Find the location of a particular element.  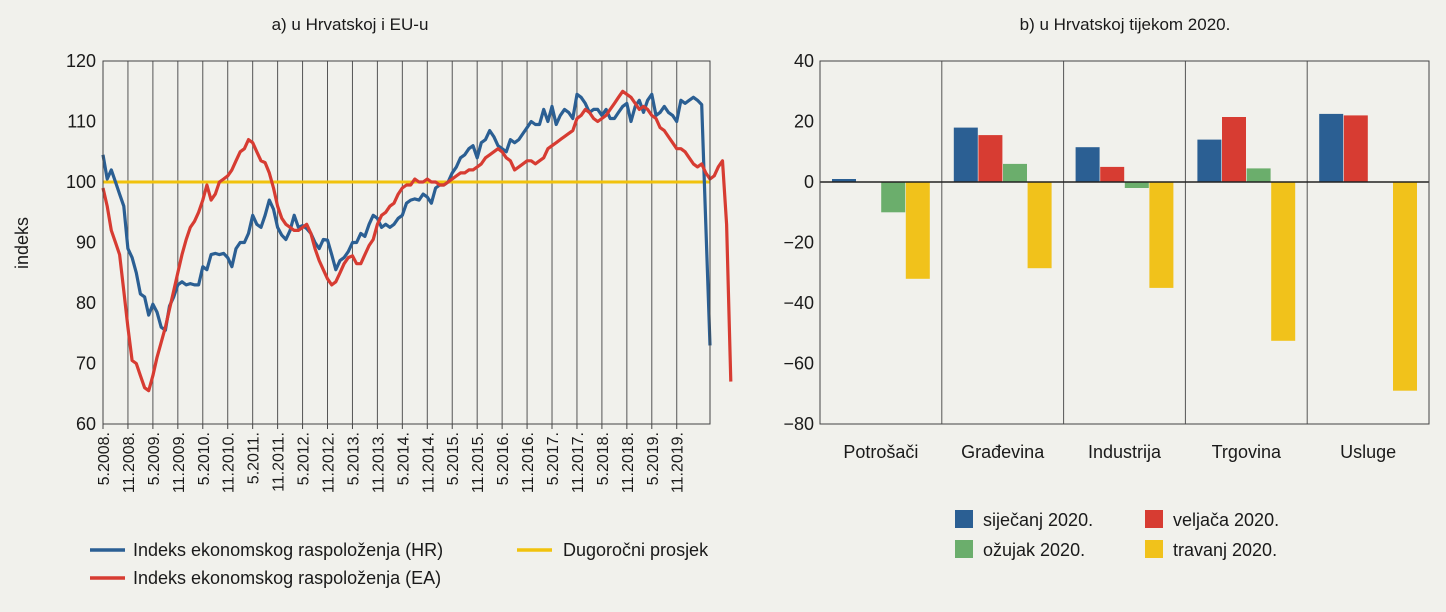

legend-item-mar: ožujak 2020. is located at coordinates (1020, 550).